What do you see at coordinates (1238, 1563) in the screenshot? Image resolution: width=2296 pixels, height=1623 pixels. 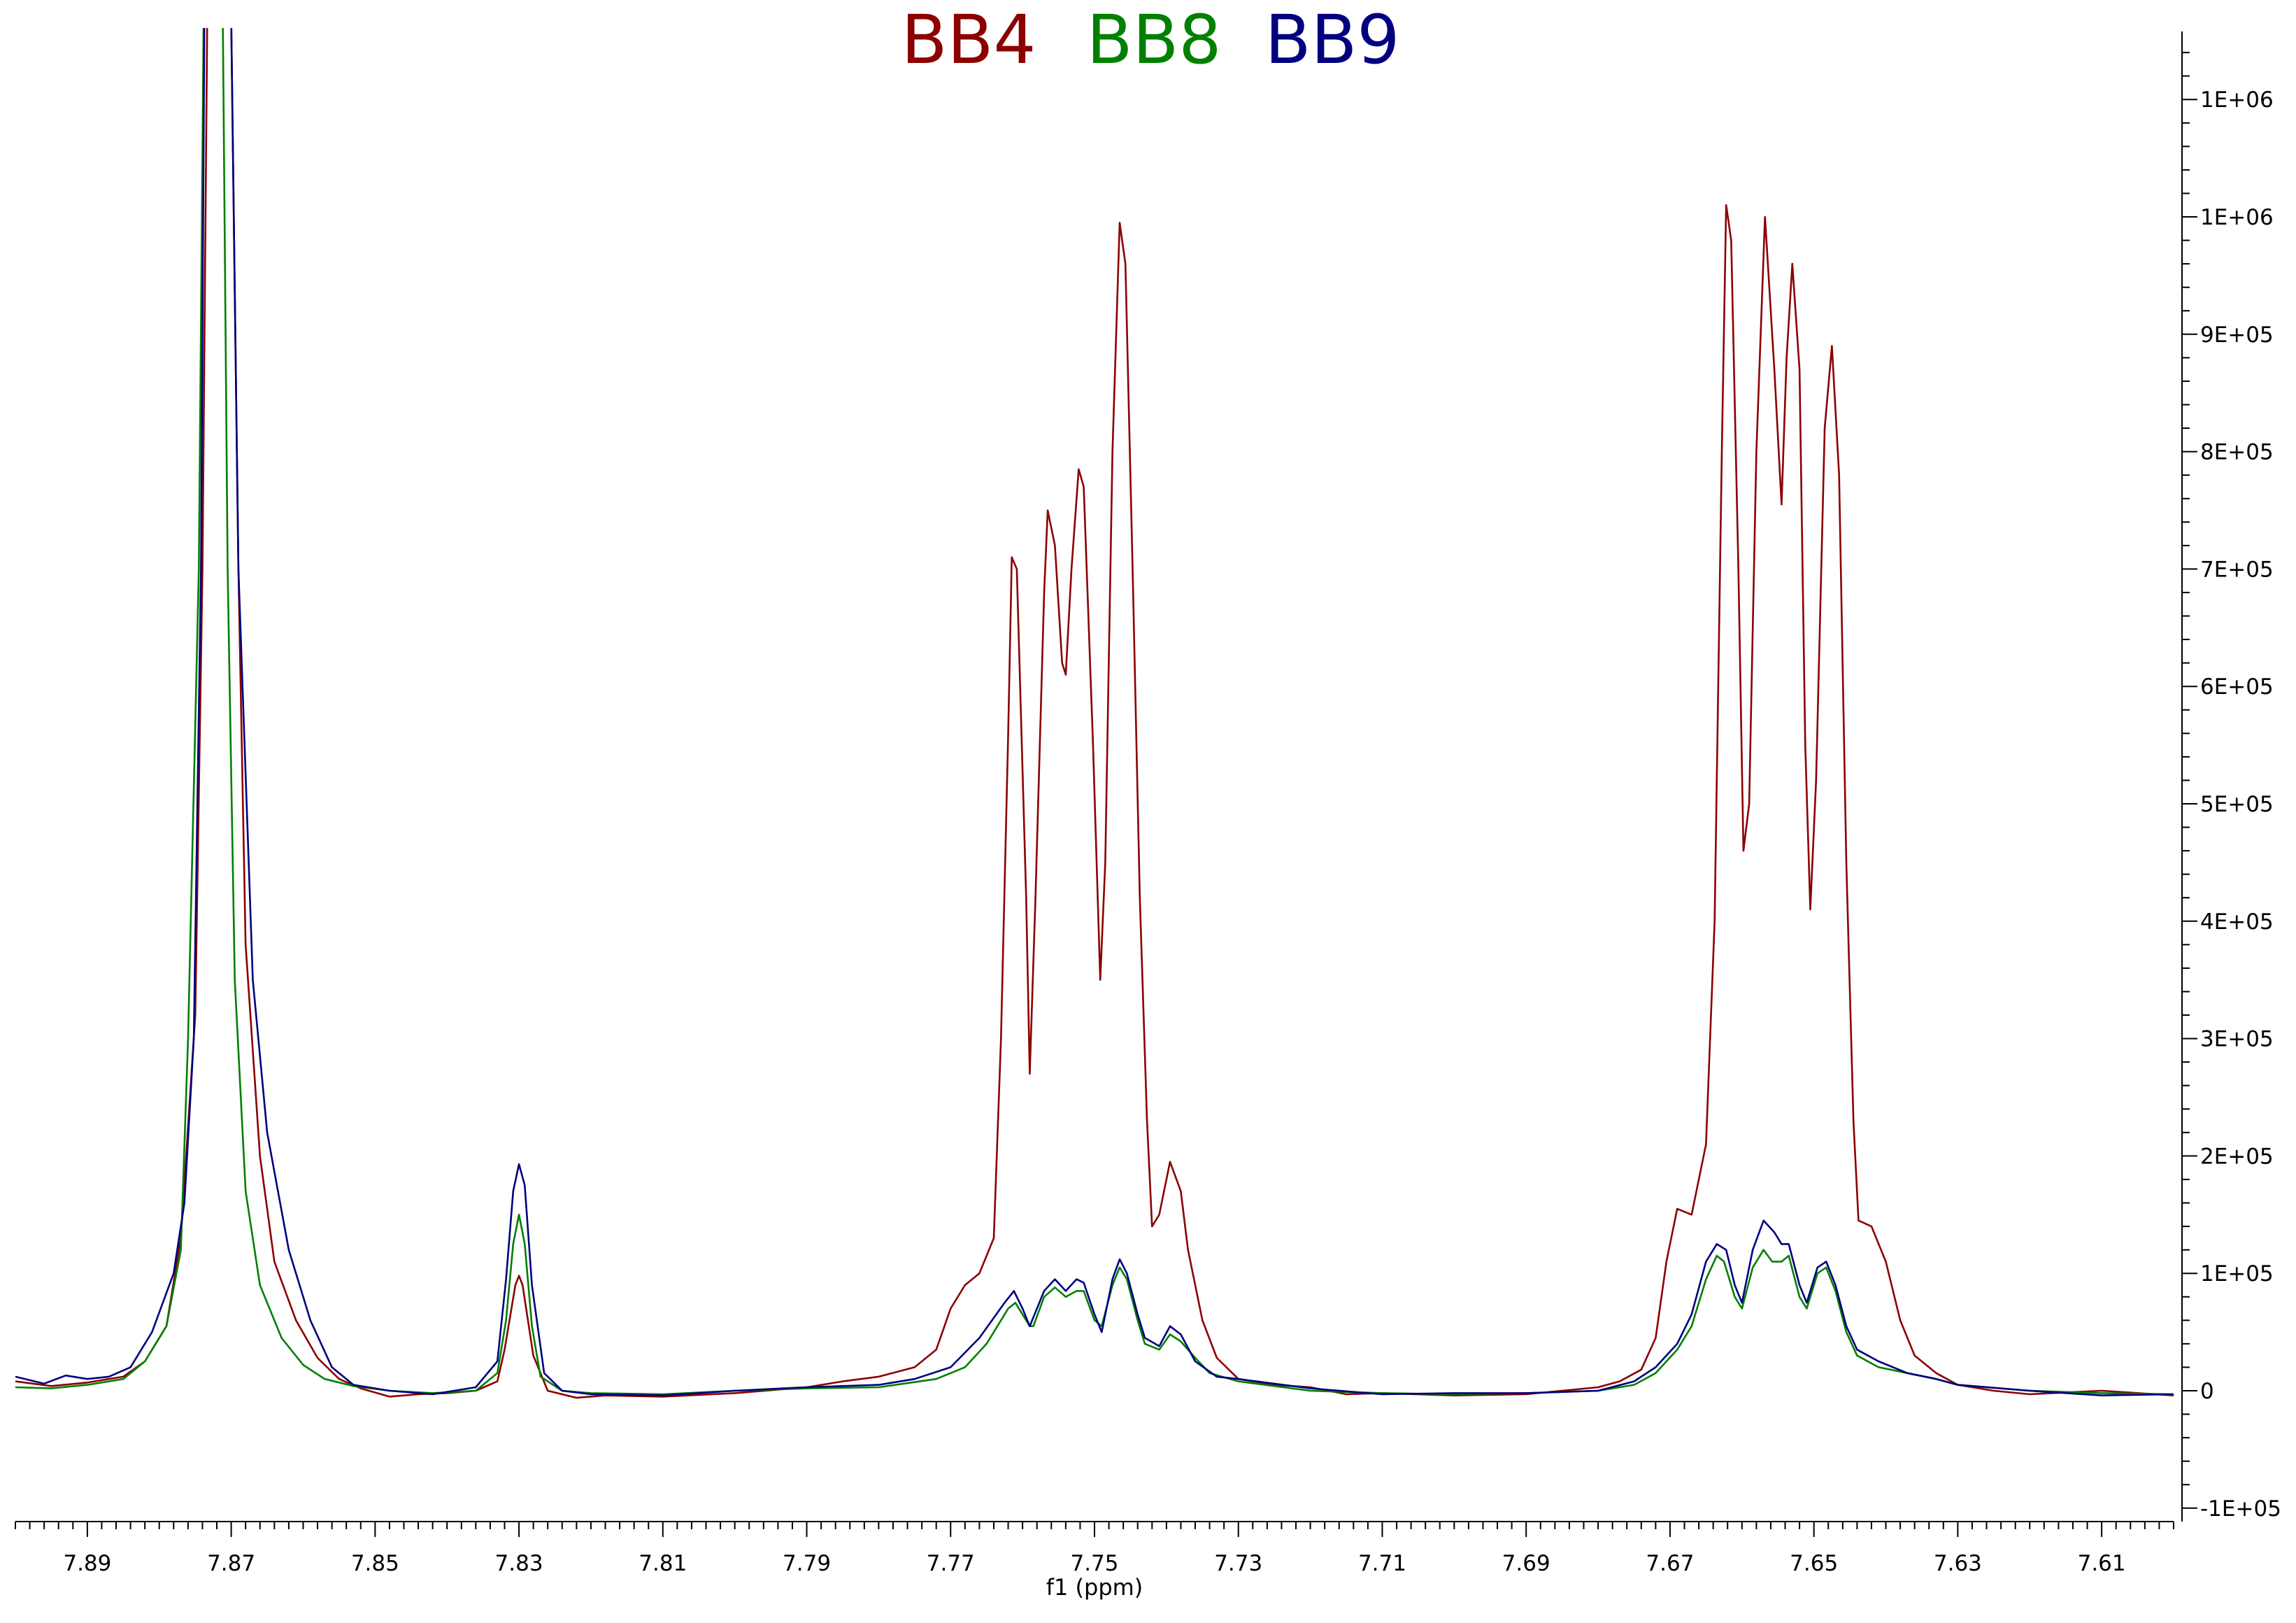 I see `x-tick-label: 7.73` at bounding box center [1238, 1563].